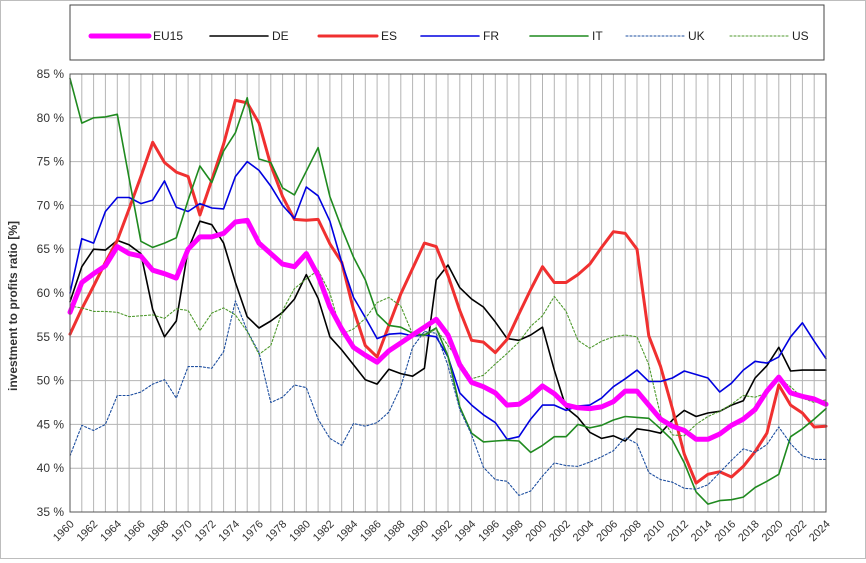 This screenshot has height=563, width=866. Describe the element at coordinates (135, 531) in the screenshot. I see `x-tick-label: 1966` at that location.